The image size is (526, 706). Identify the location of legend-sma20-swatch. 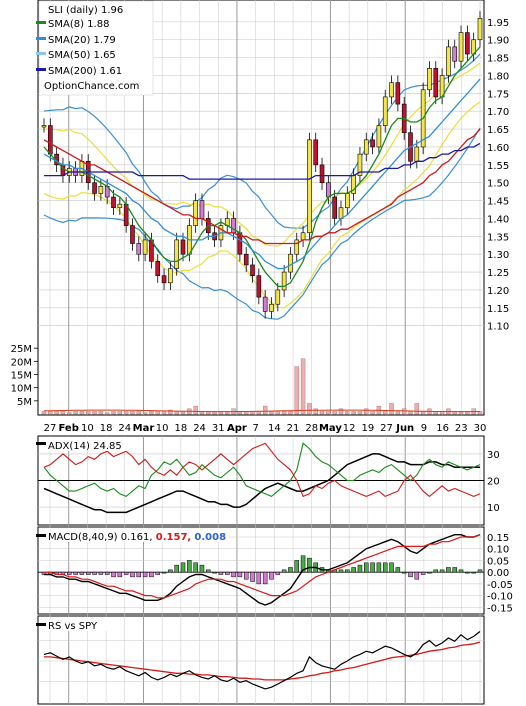
(41, 38).